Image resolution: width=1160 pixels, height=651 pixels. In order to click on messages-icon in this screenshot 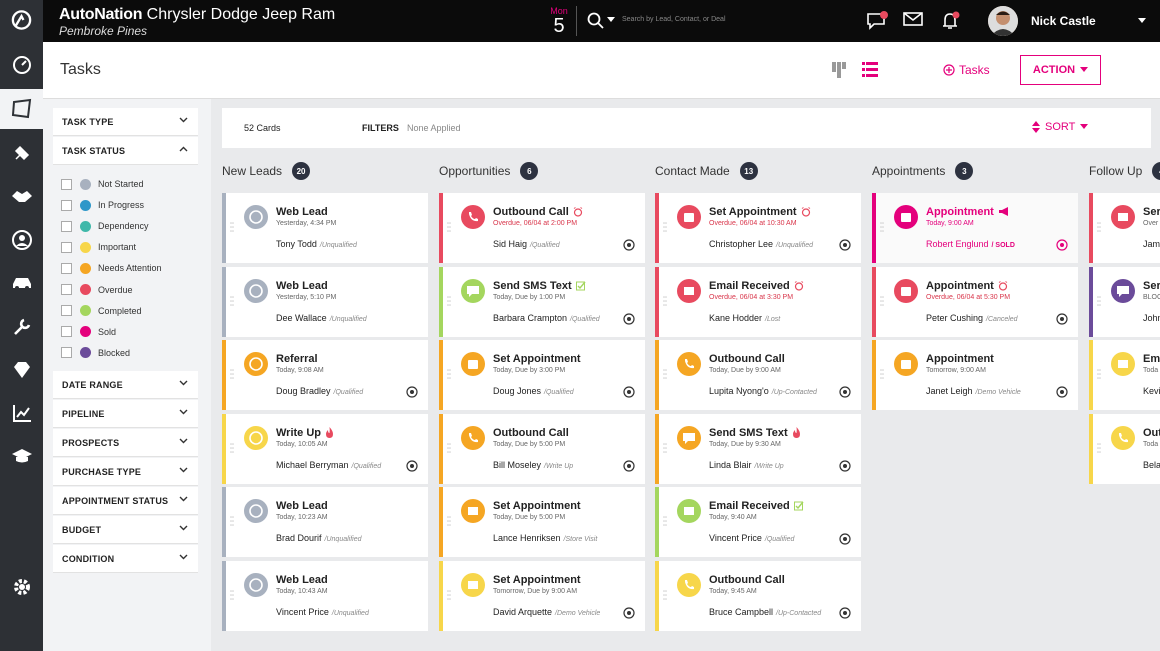, I will do `click(877, 21)`.